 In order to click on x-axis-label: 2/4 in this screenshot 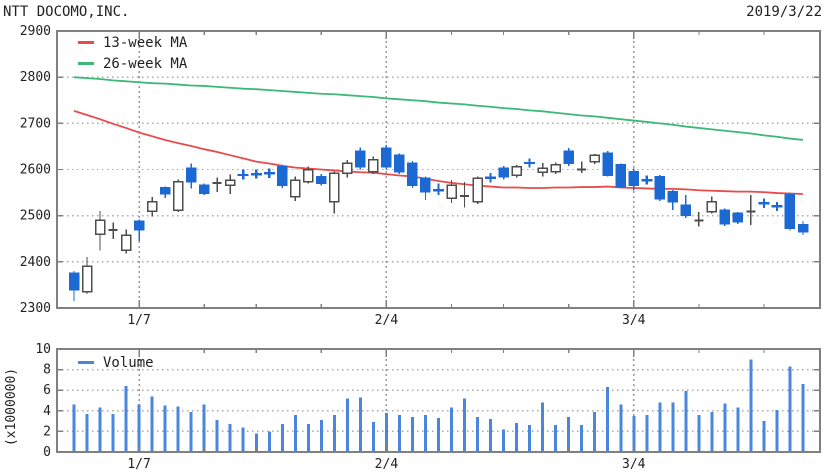, I will do `click(387, 320)`.